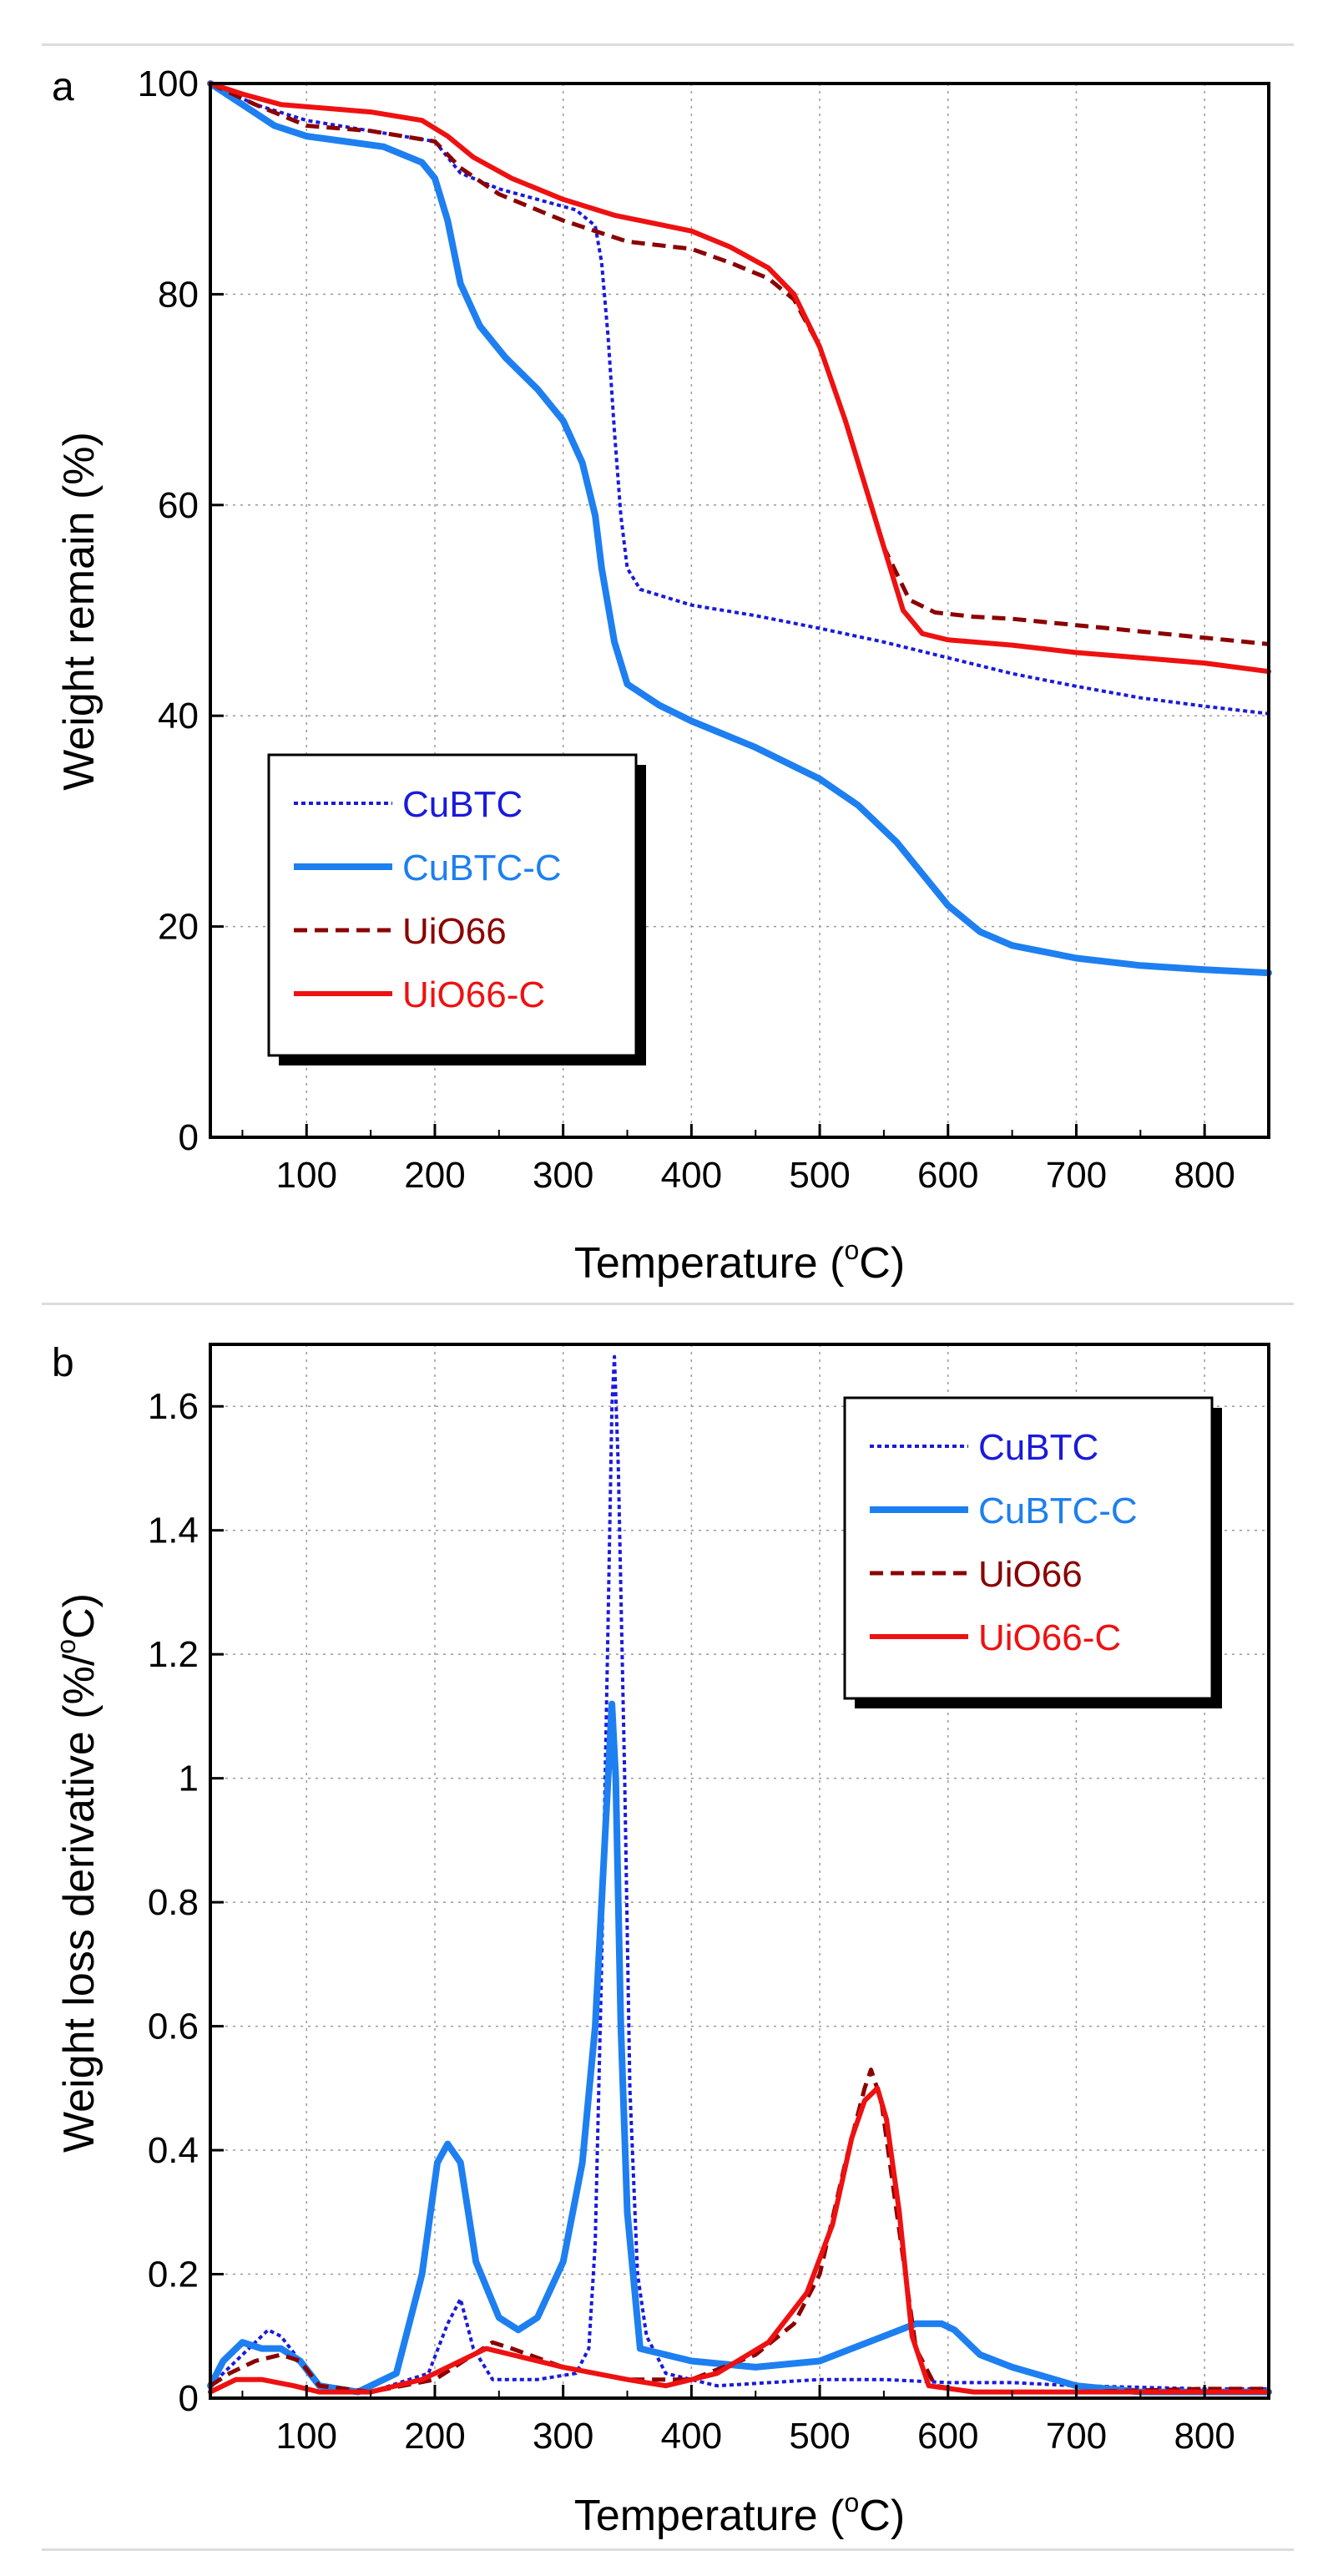 This screenshot has height=2576, width=1328. What do you see at coordinates (173, 2275) in the screenshot?
I see `y-tick-label: 0.2` at bounding box center [173, 2275].